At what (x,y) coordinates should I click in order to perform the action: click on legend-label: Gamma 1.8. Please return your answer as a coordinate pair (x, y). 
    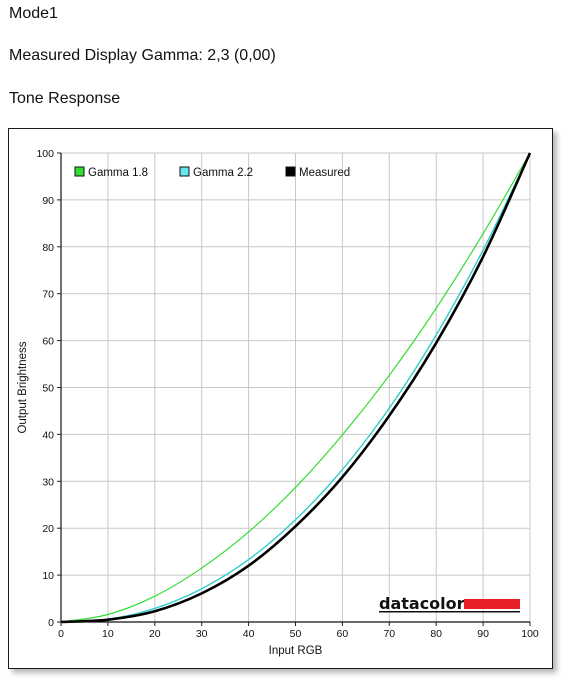
    Looking at the image, I should click on (118, 173).